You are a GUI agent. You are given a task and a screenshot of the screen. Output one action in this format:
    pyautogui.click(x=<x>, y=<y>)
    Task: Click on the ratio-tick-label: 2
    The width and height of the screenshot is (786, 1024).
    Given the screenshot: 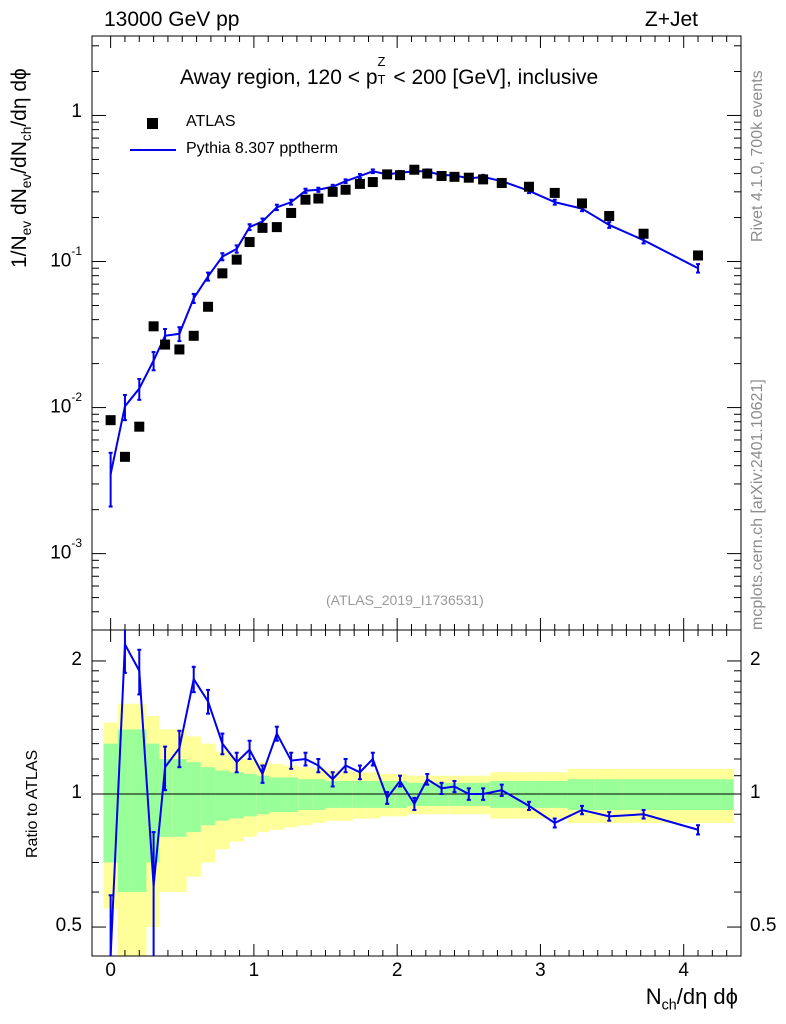 What is the action you would take?
    pyautogui.click(x=76, y=659)
    